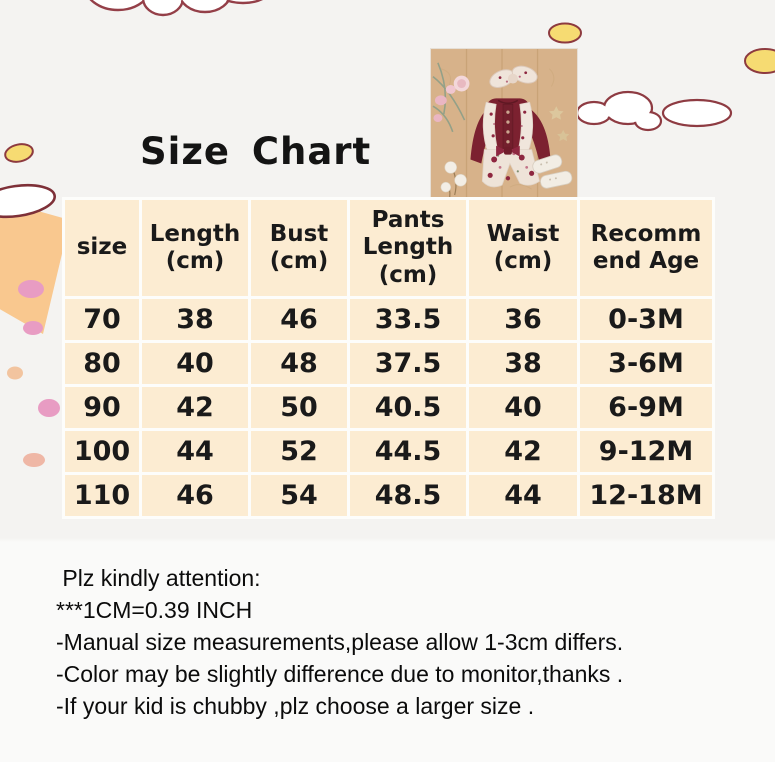 The image size is (775, 762). What do you see at coordinates (102, 319) in the screenshot?
I see `table-cell: 70` at bounding box center [102, 319].